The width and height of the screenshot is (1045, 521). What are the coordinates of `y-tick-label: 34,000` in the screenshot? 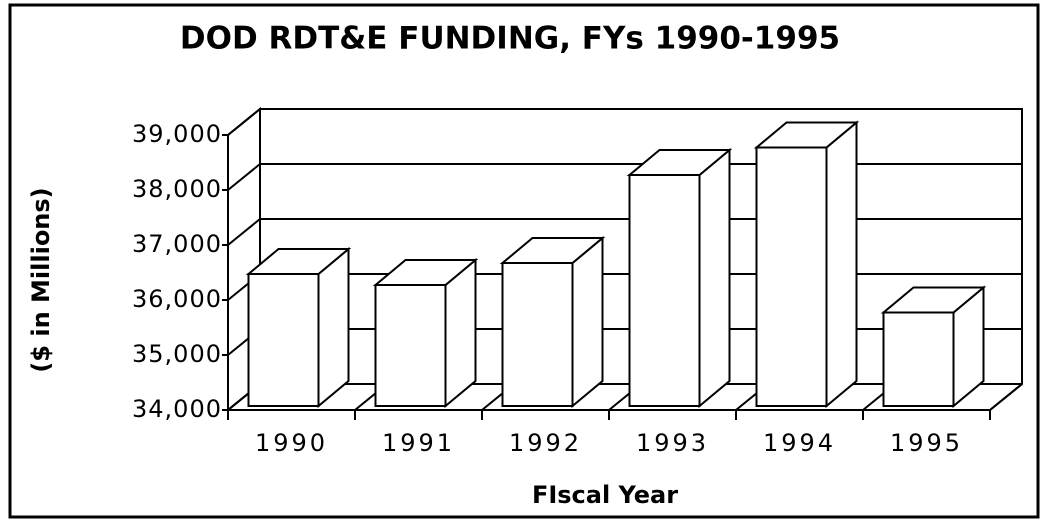 It's located at (177, 409).